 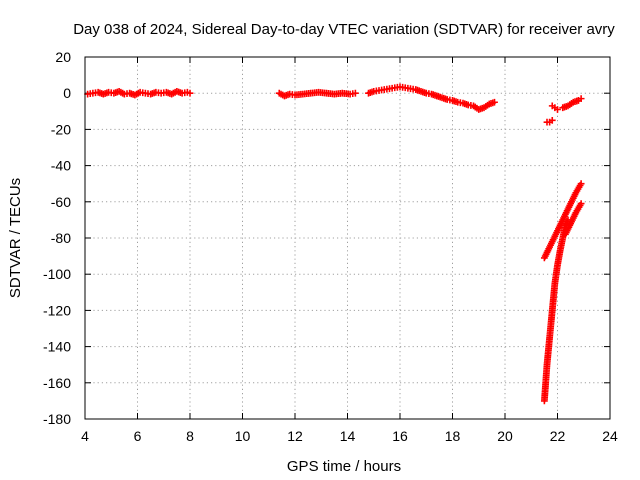 I want to click on series-segment-midday, so click(x=317, y=94).